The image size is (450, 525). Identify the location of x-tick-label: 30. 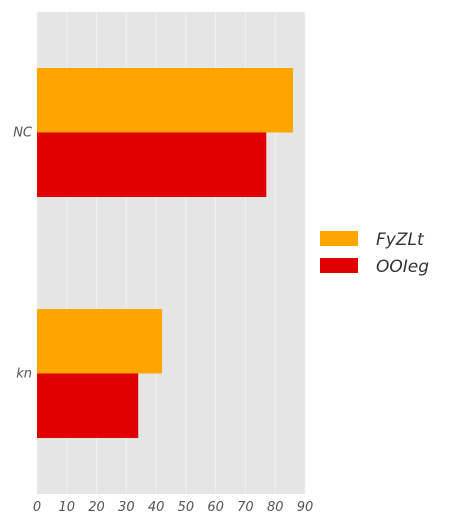
(126, 507).